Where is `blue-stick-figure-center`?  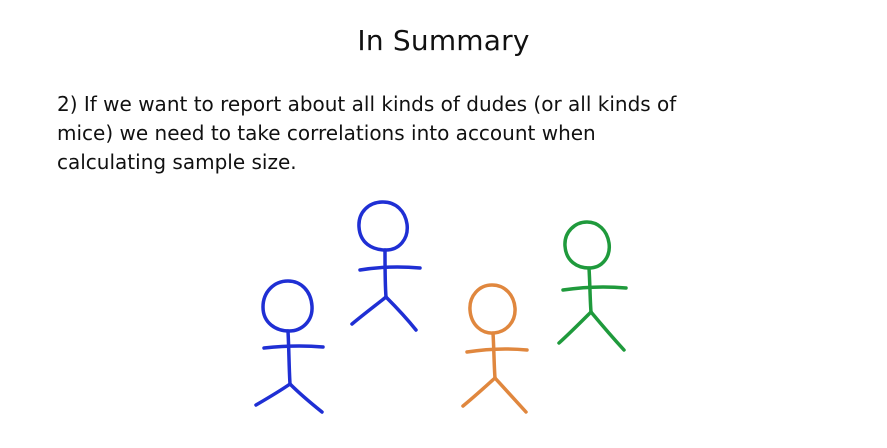
blue-stick-figure-center is located at coordinates (386, 266).